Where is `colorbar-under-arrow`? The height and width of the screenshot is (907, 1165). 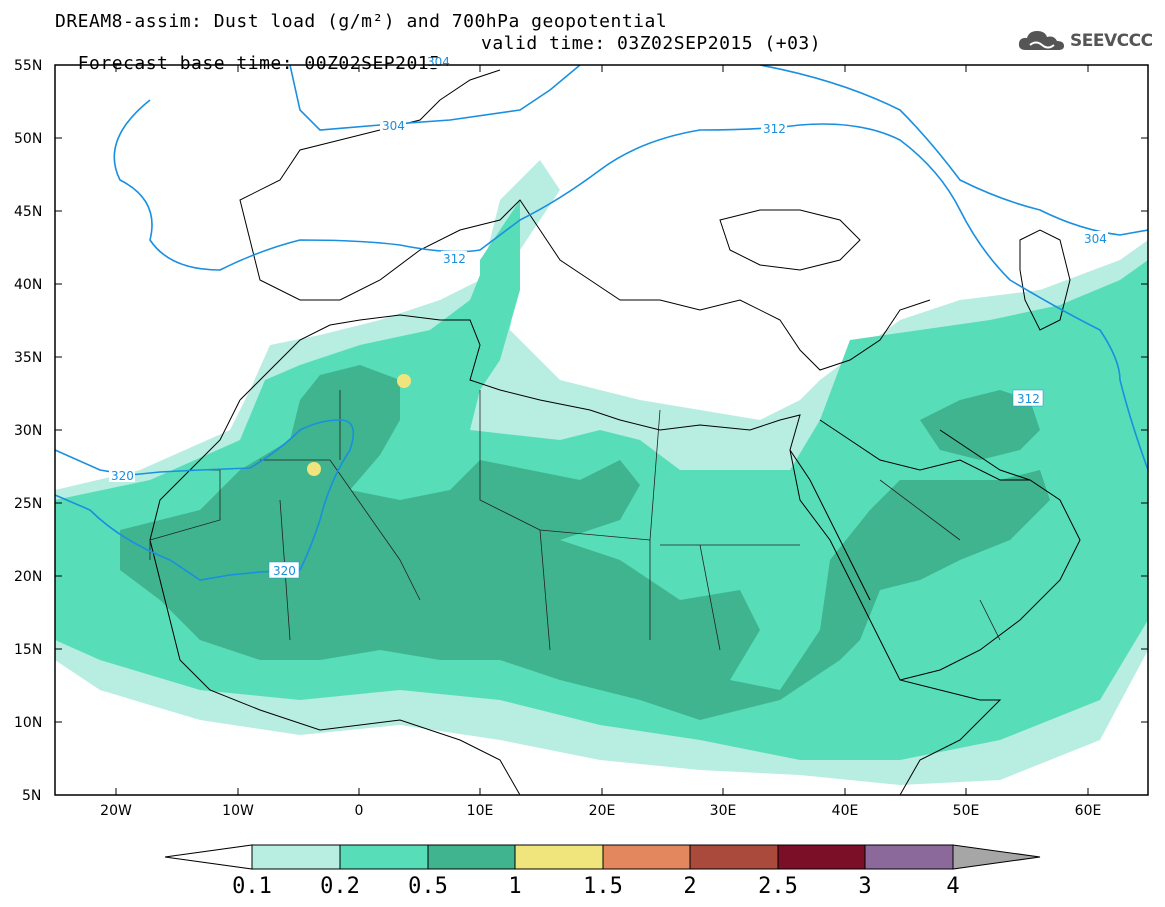 colorbar-under-arrow is located at coordinates (208, 857).